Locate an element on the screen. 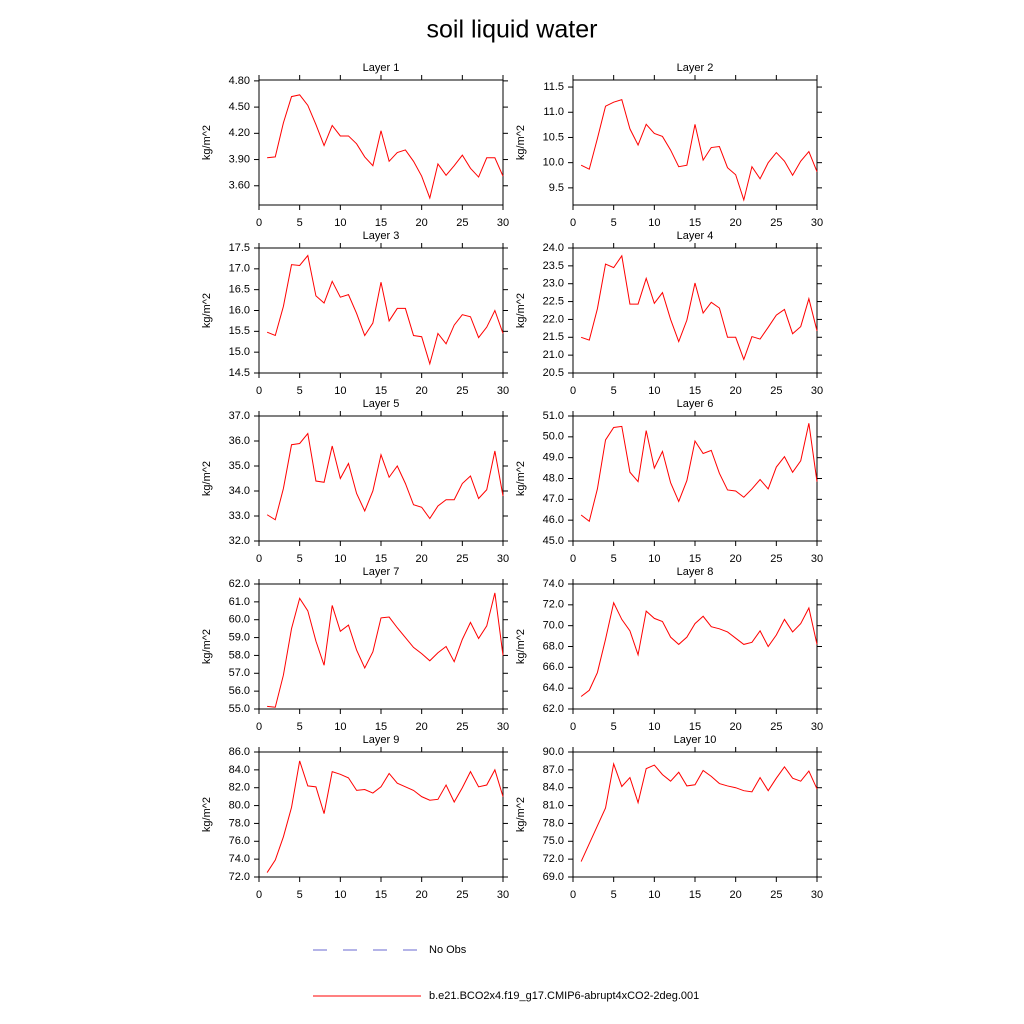  y-tick-label: 62.0 is located at coordinates (553, 709).